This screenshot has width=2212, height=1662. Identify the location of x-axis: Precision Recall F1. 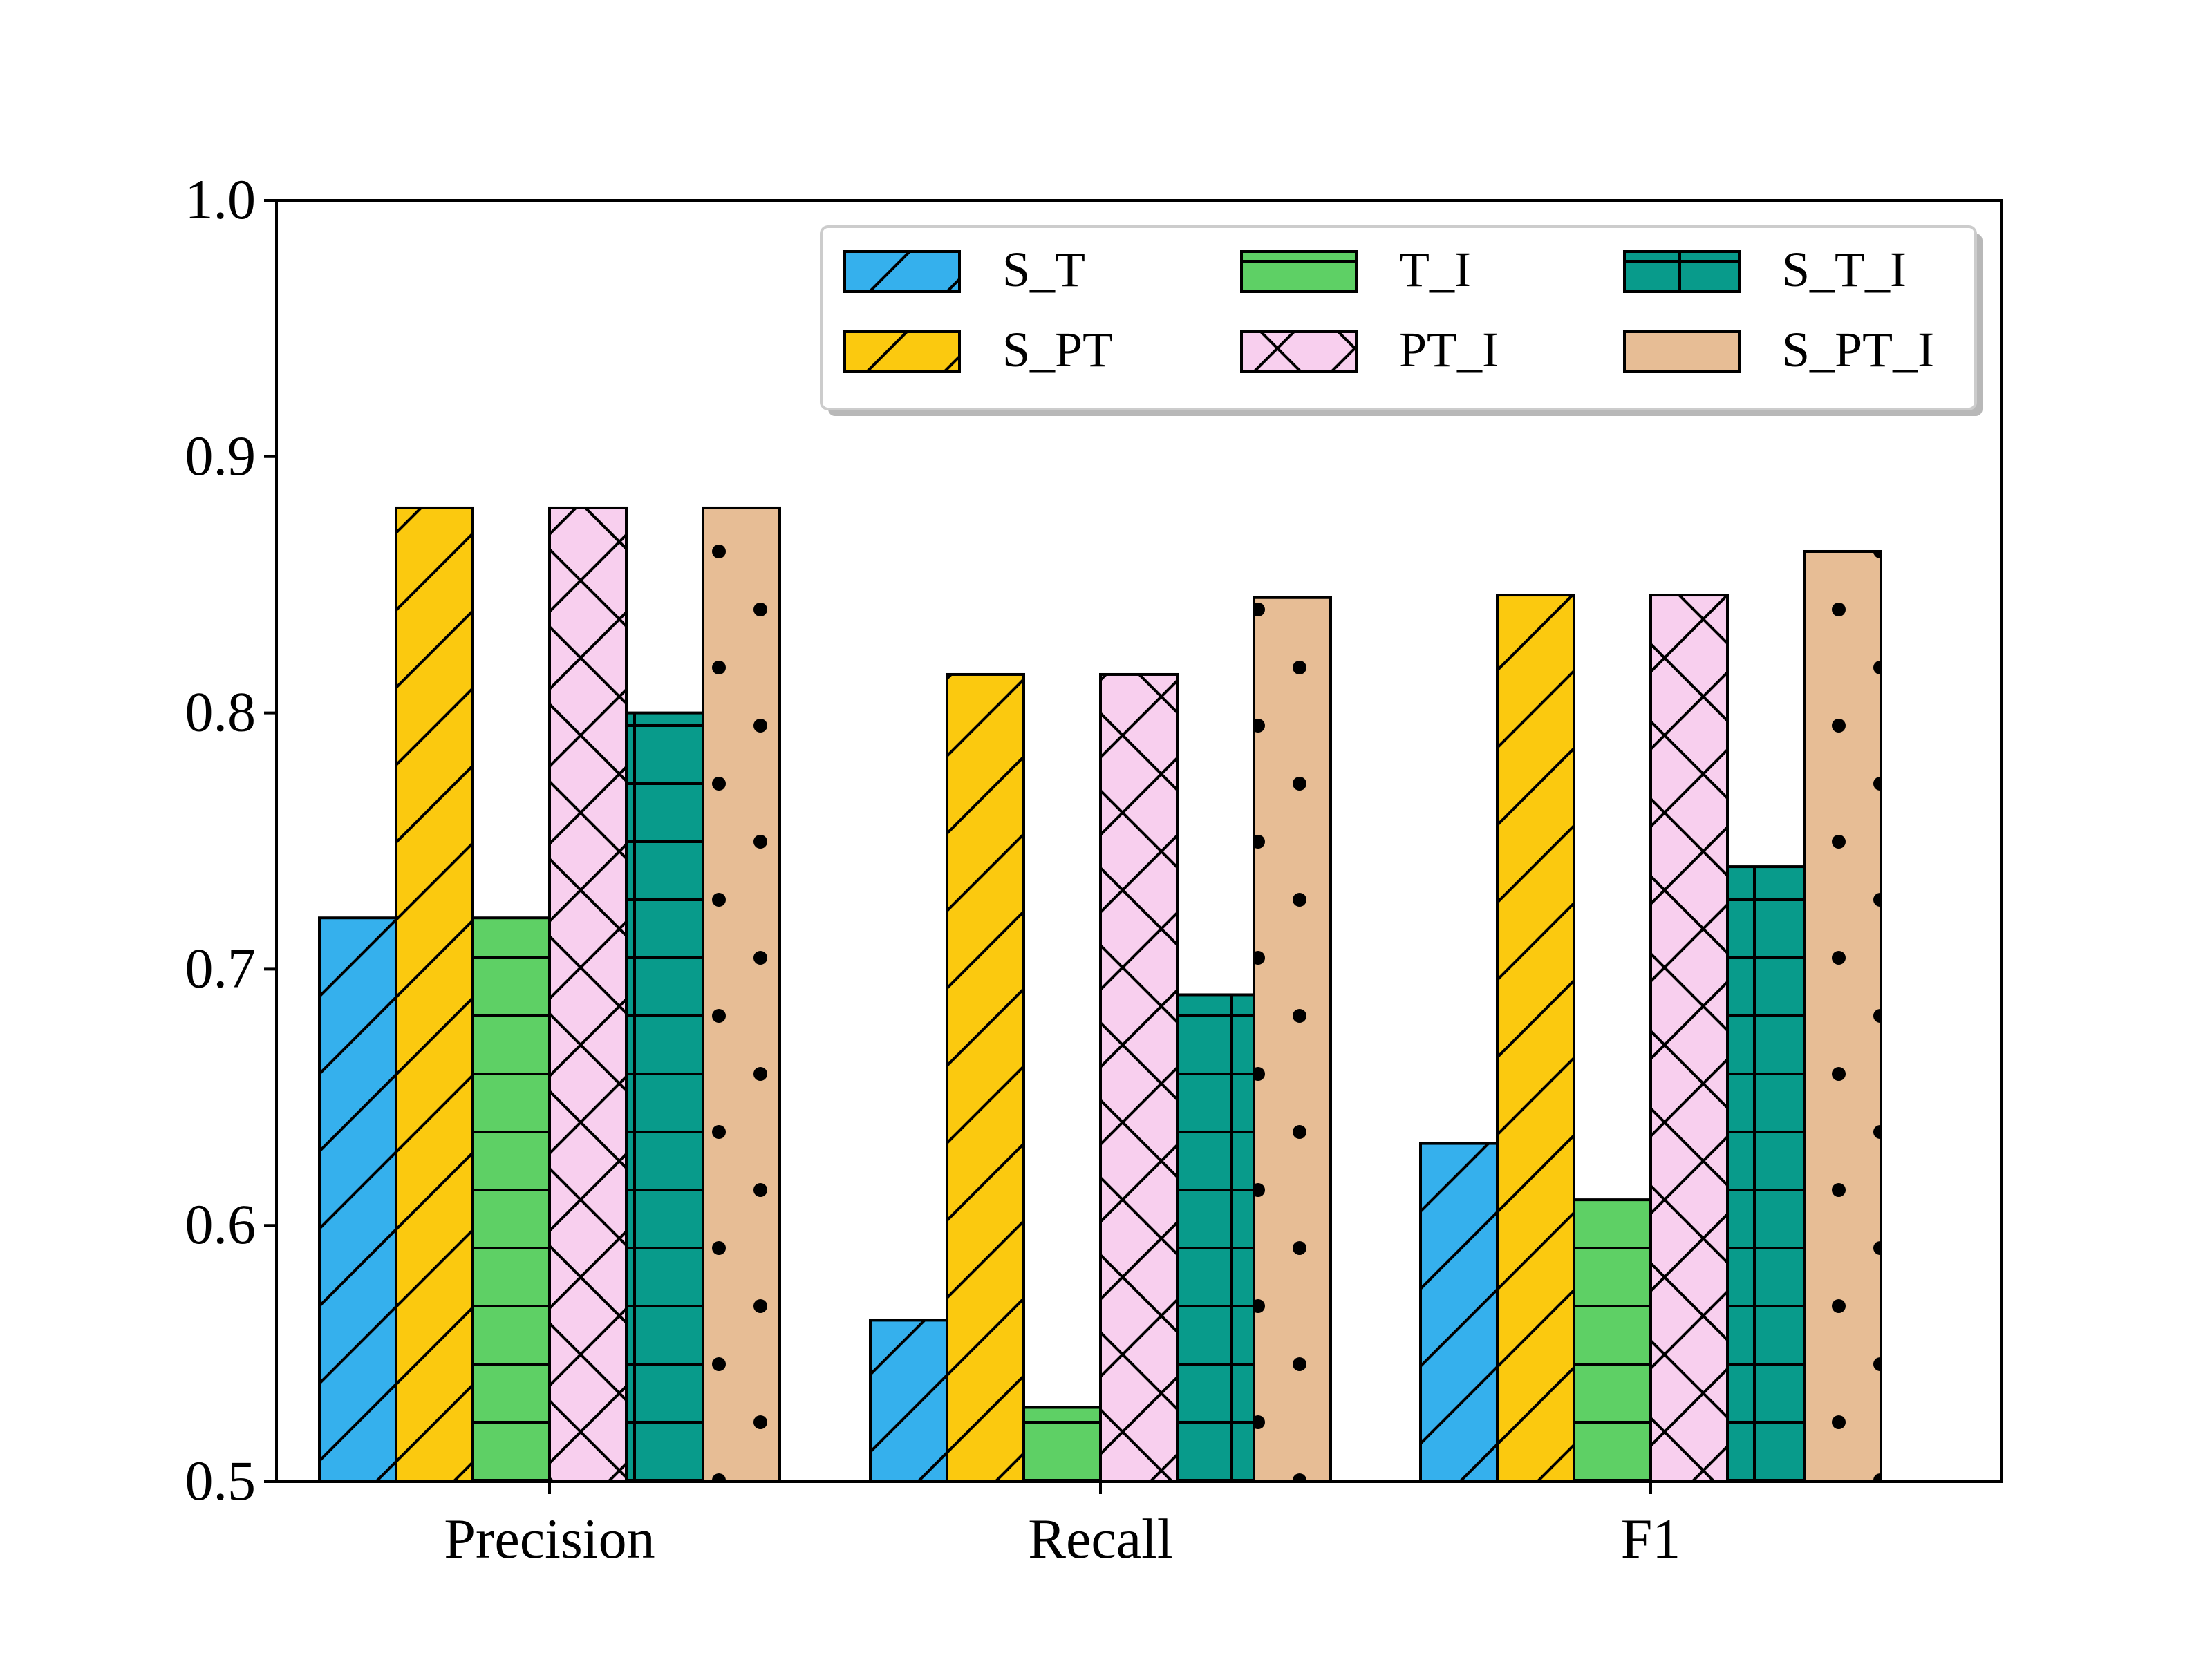
(1062, 1526).